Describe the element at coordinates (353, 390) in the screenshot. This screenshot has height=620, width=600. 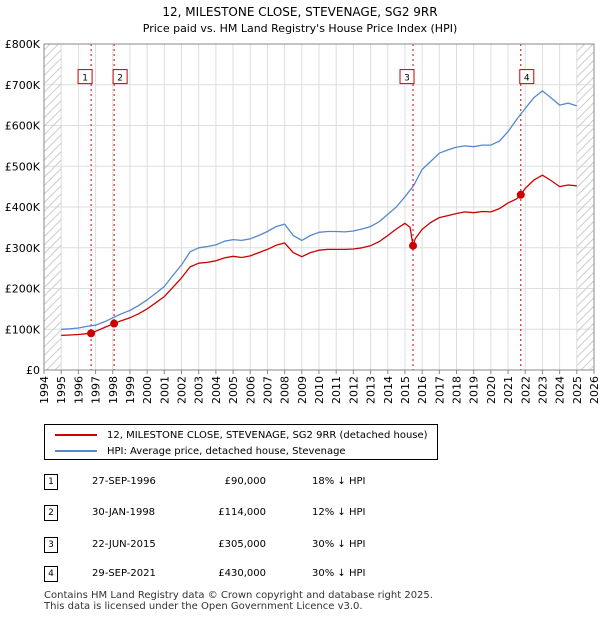
I see `x-tick-label: 2012` at that location.